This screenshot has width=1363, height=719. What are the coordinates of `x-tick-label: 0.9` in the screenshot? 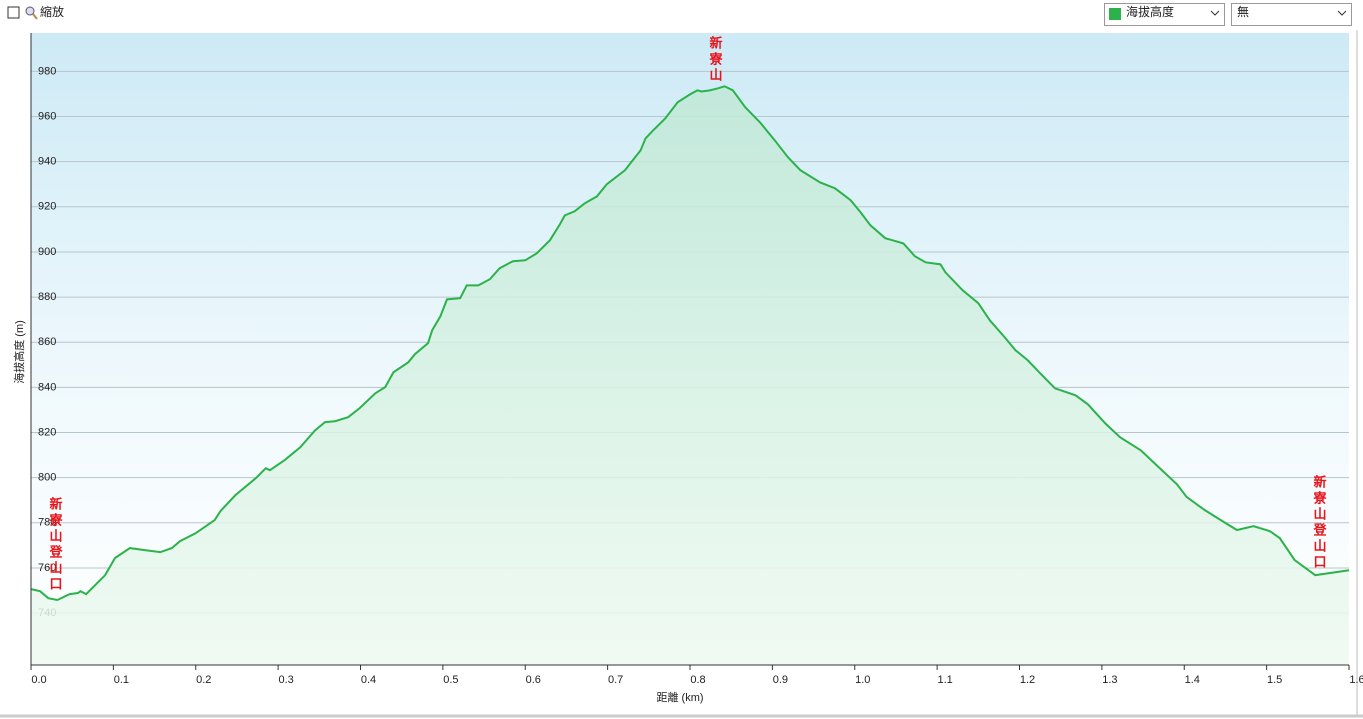 It's located at (780, 680).